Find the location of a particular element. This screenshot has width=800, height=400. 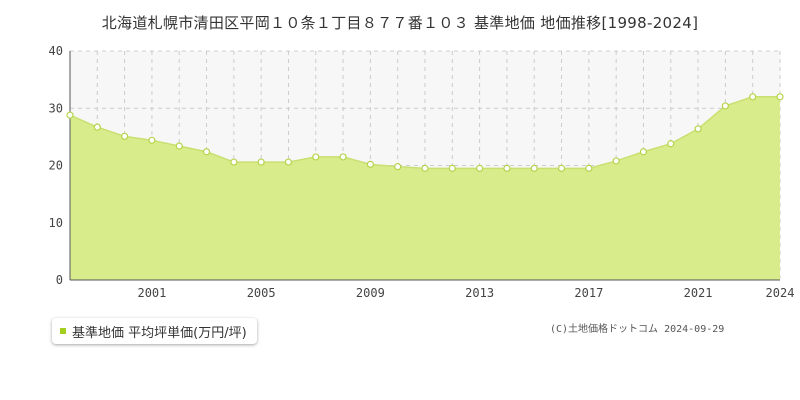

y-tick-label: 40 is located at coordinates (56, 51).